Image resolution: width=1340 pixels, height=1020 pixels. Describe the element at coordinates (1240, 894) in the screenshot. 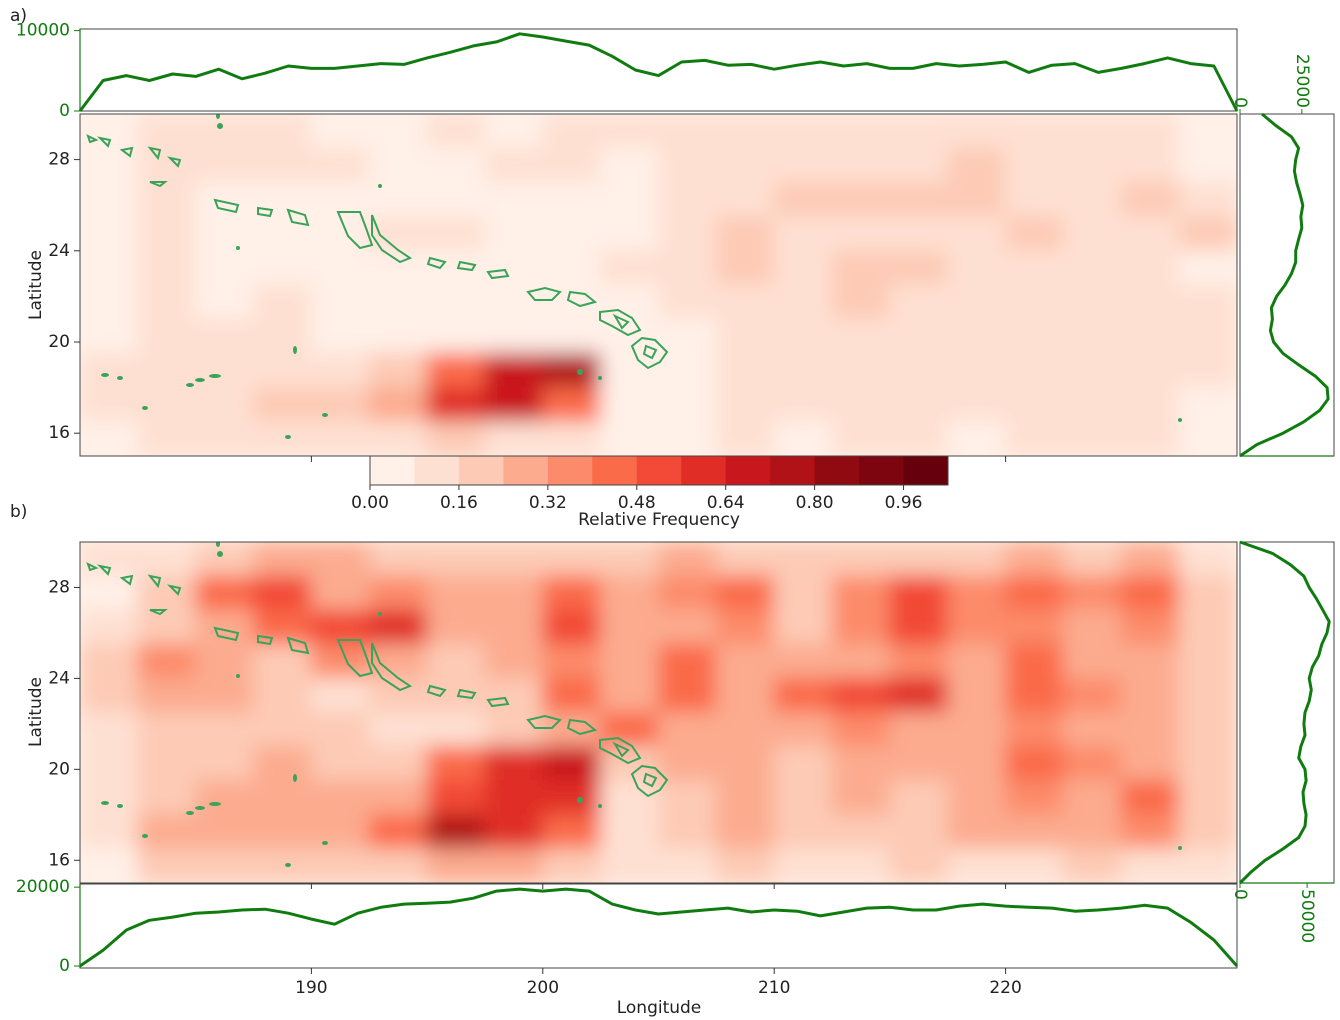

I see `x-tick-label: 0` at that location.